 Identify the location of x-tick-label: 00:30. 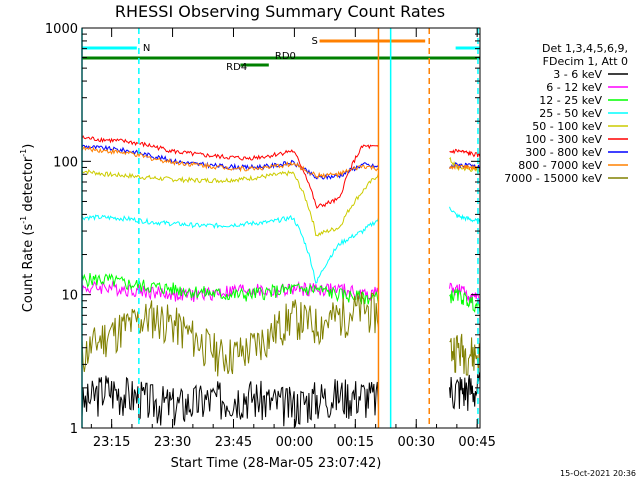
(416, 442).